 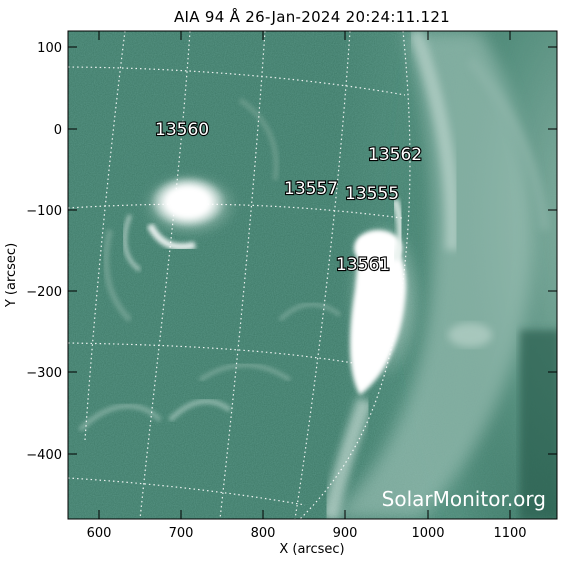 What do you see at coordinates (345, 533) in the screenshot?
I see `x-tick-label: 900` at bounding box center [345, 533].